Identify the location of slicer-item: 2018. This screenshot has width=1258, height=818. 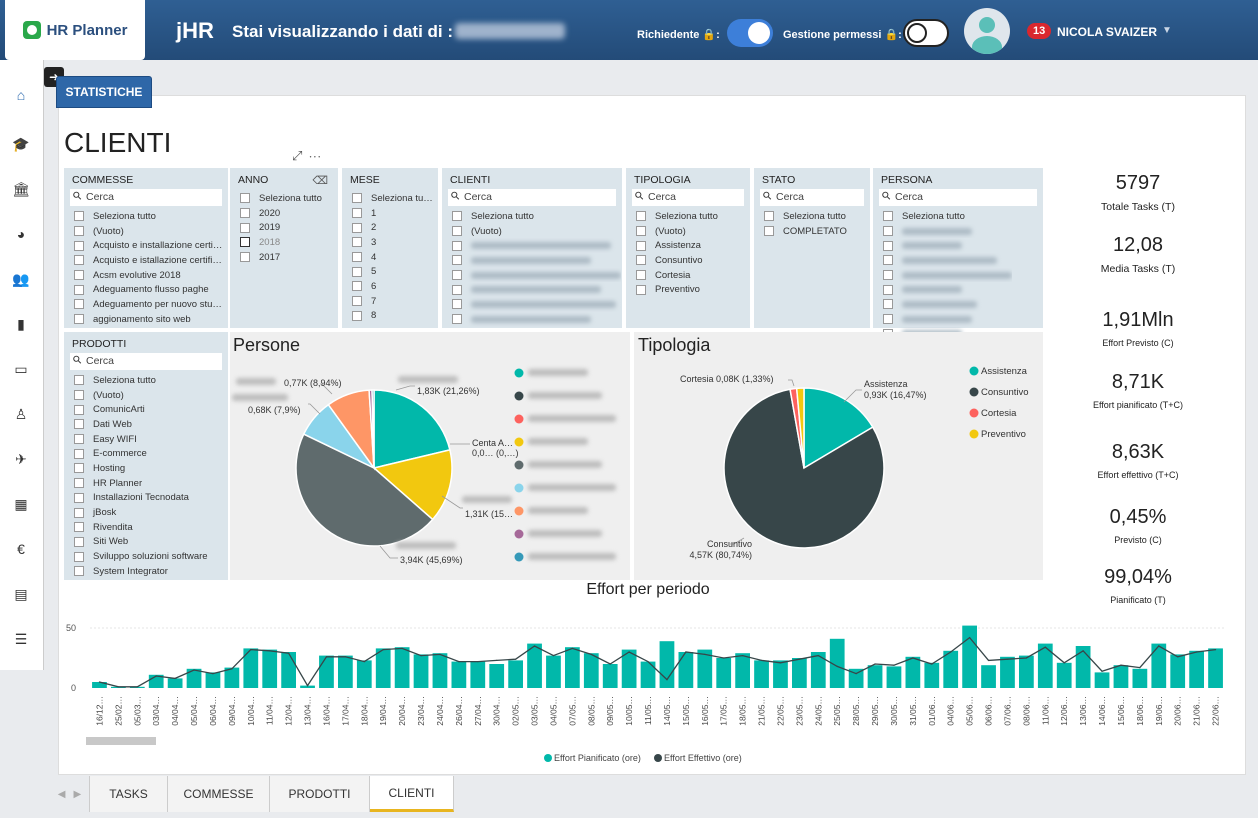
(281, 242).